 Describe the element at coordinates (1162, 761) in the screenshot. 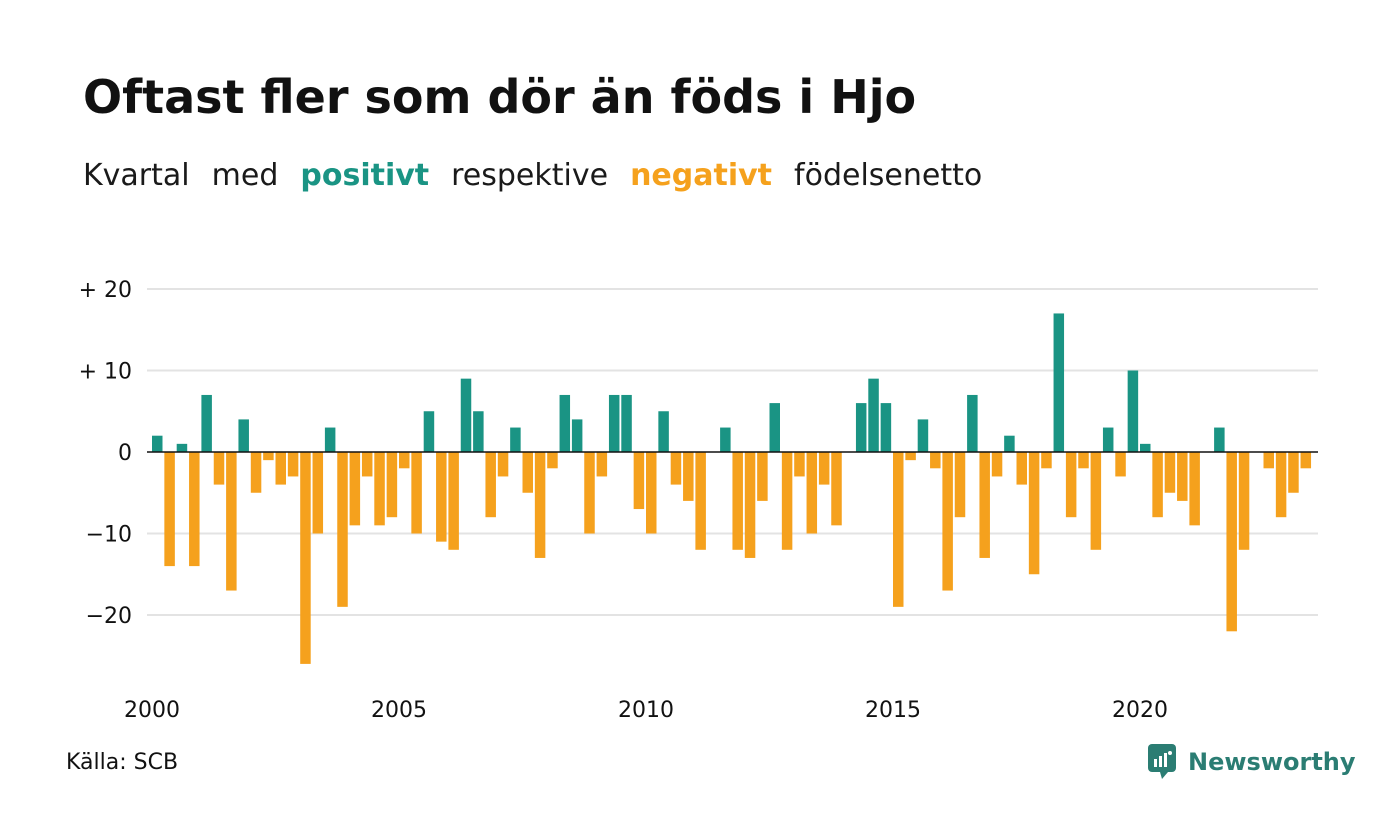

I see `newsworthy-logo-icon` at that location.